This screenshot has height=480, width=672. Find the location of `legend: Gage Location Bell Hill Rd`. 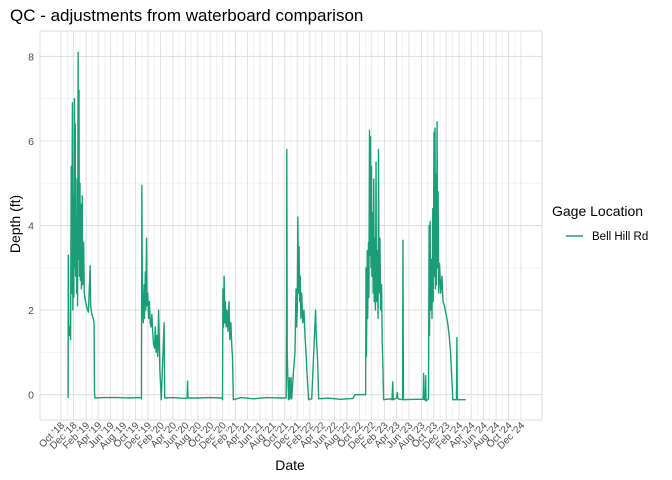

legend: Gage Location Bell Hill Rd is located at coordinates (600, 223).